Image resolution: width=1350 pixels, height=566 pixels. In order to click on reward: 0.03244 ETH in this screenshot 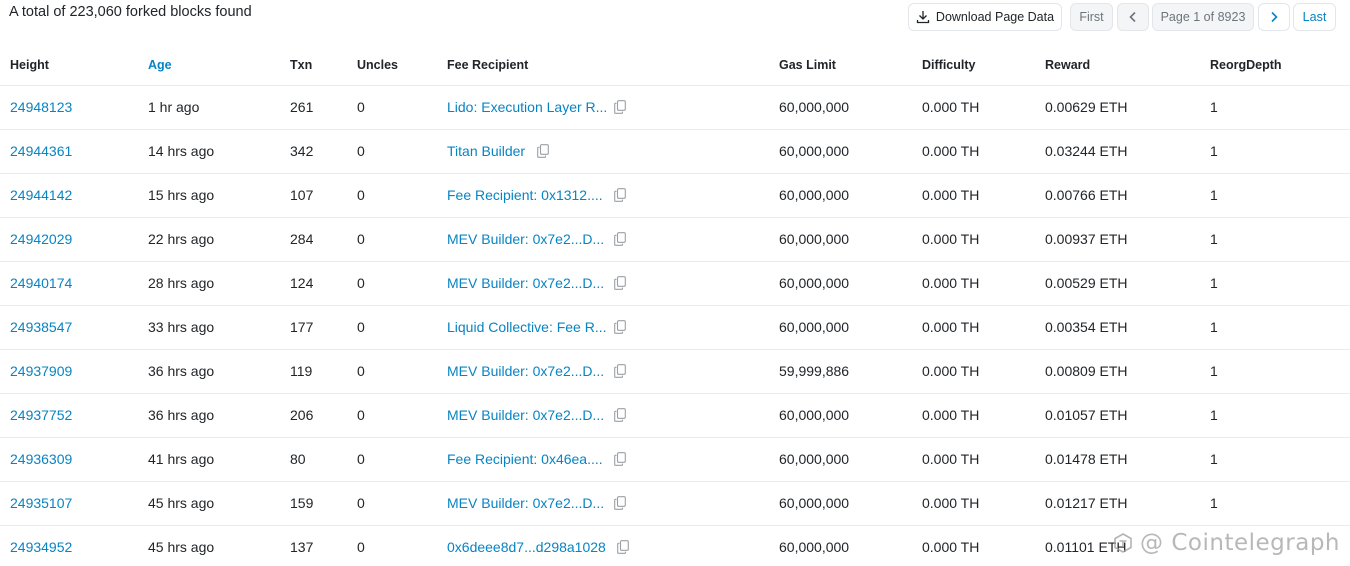, I will do `click(1086, 151)`.